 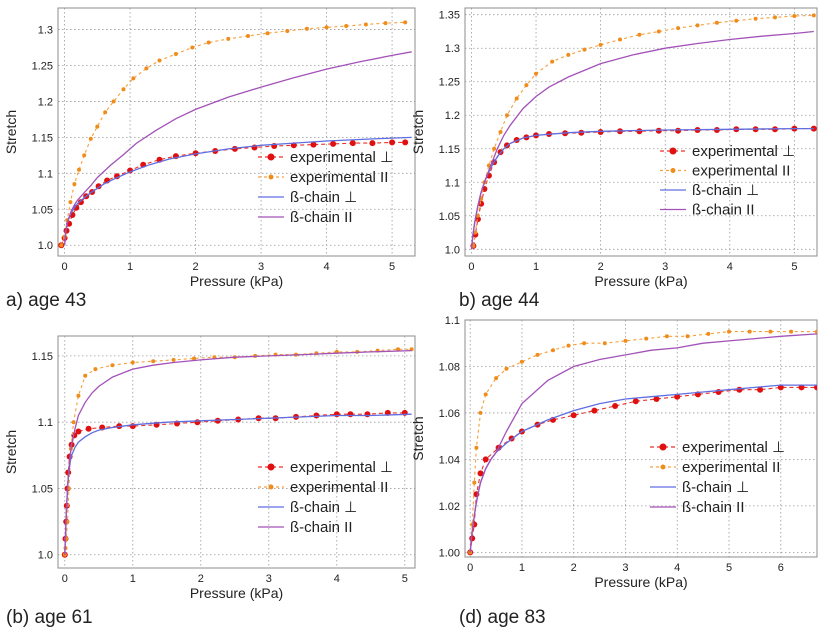 What do you see at coordinates (269, 579) in the screenshot?
I see `x-tick-label: 3` at bounding box center [269, 579].